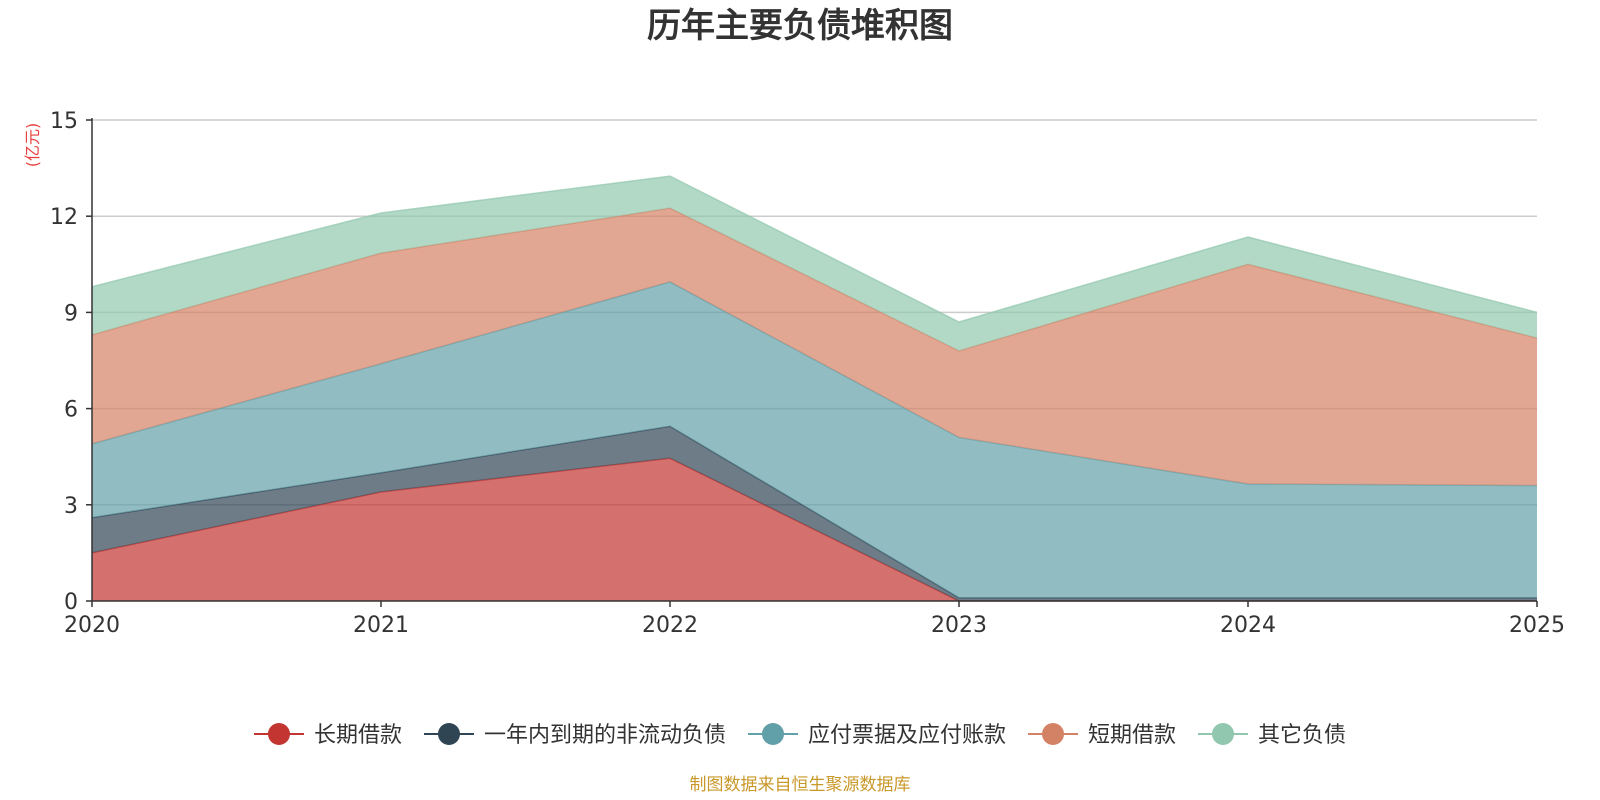 The height and width of the screenshot is (800, 1600). I want to click on y-tick-label-0: 0, so click(71, 602).